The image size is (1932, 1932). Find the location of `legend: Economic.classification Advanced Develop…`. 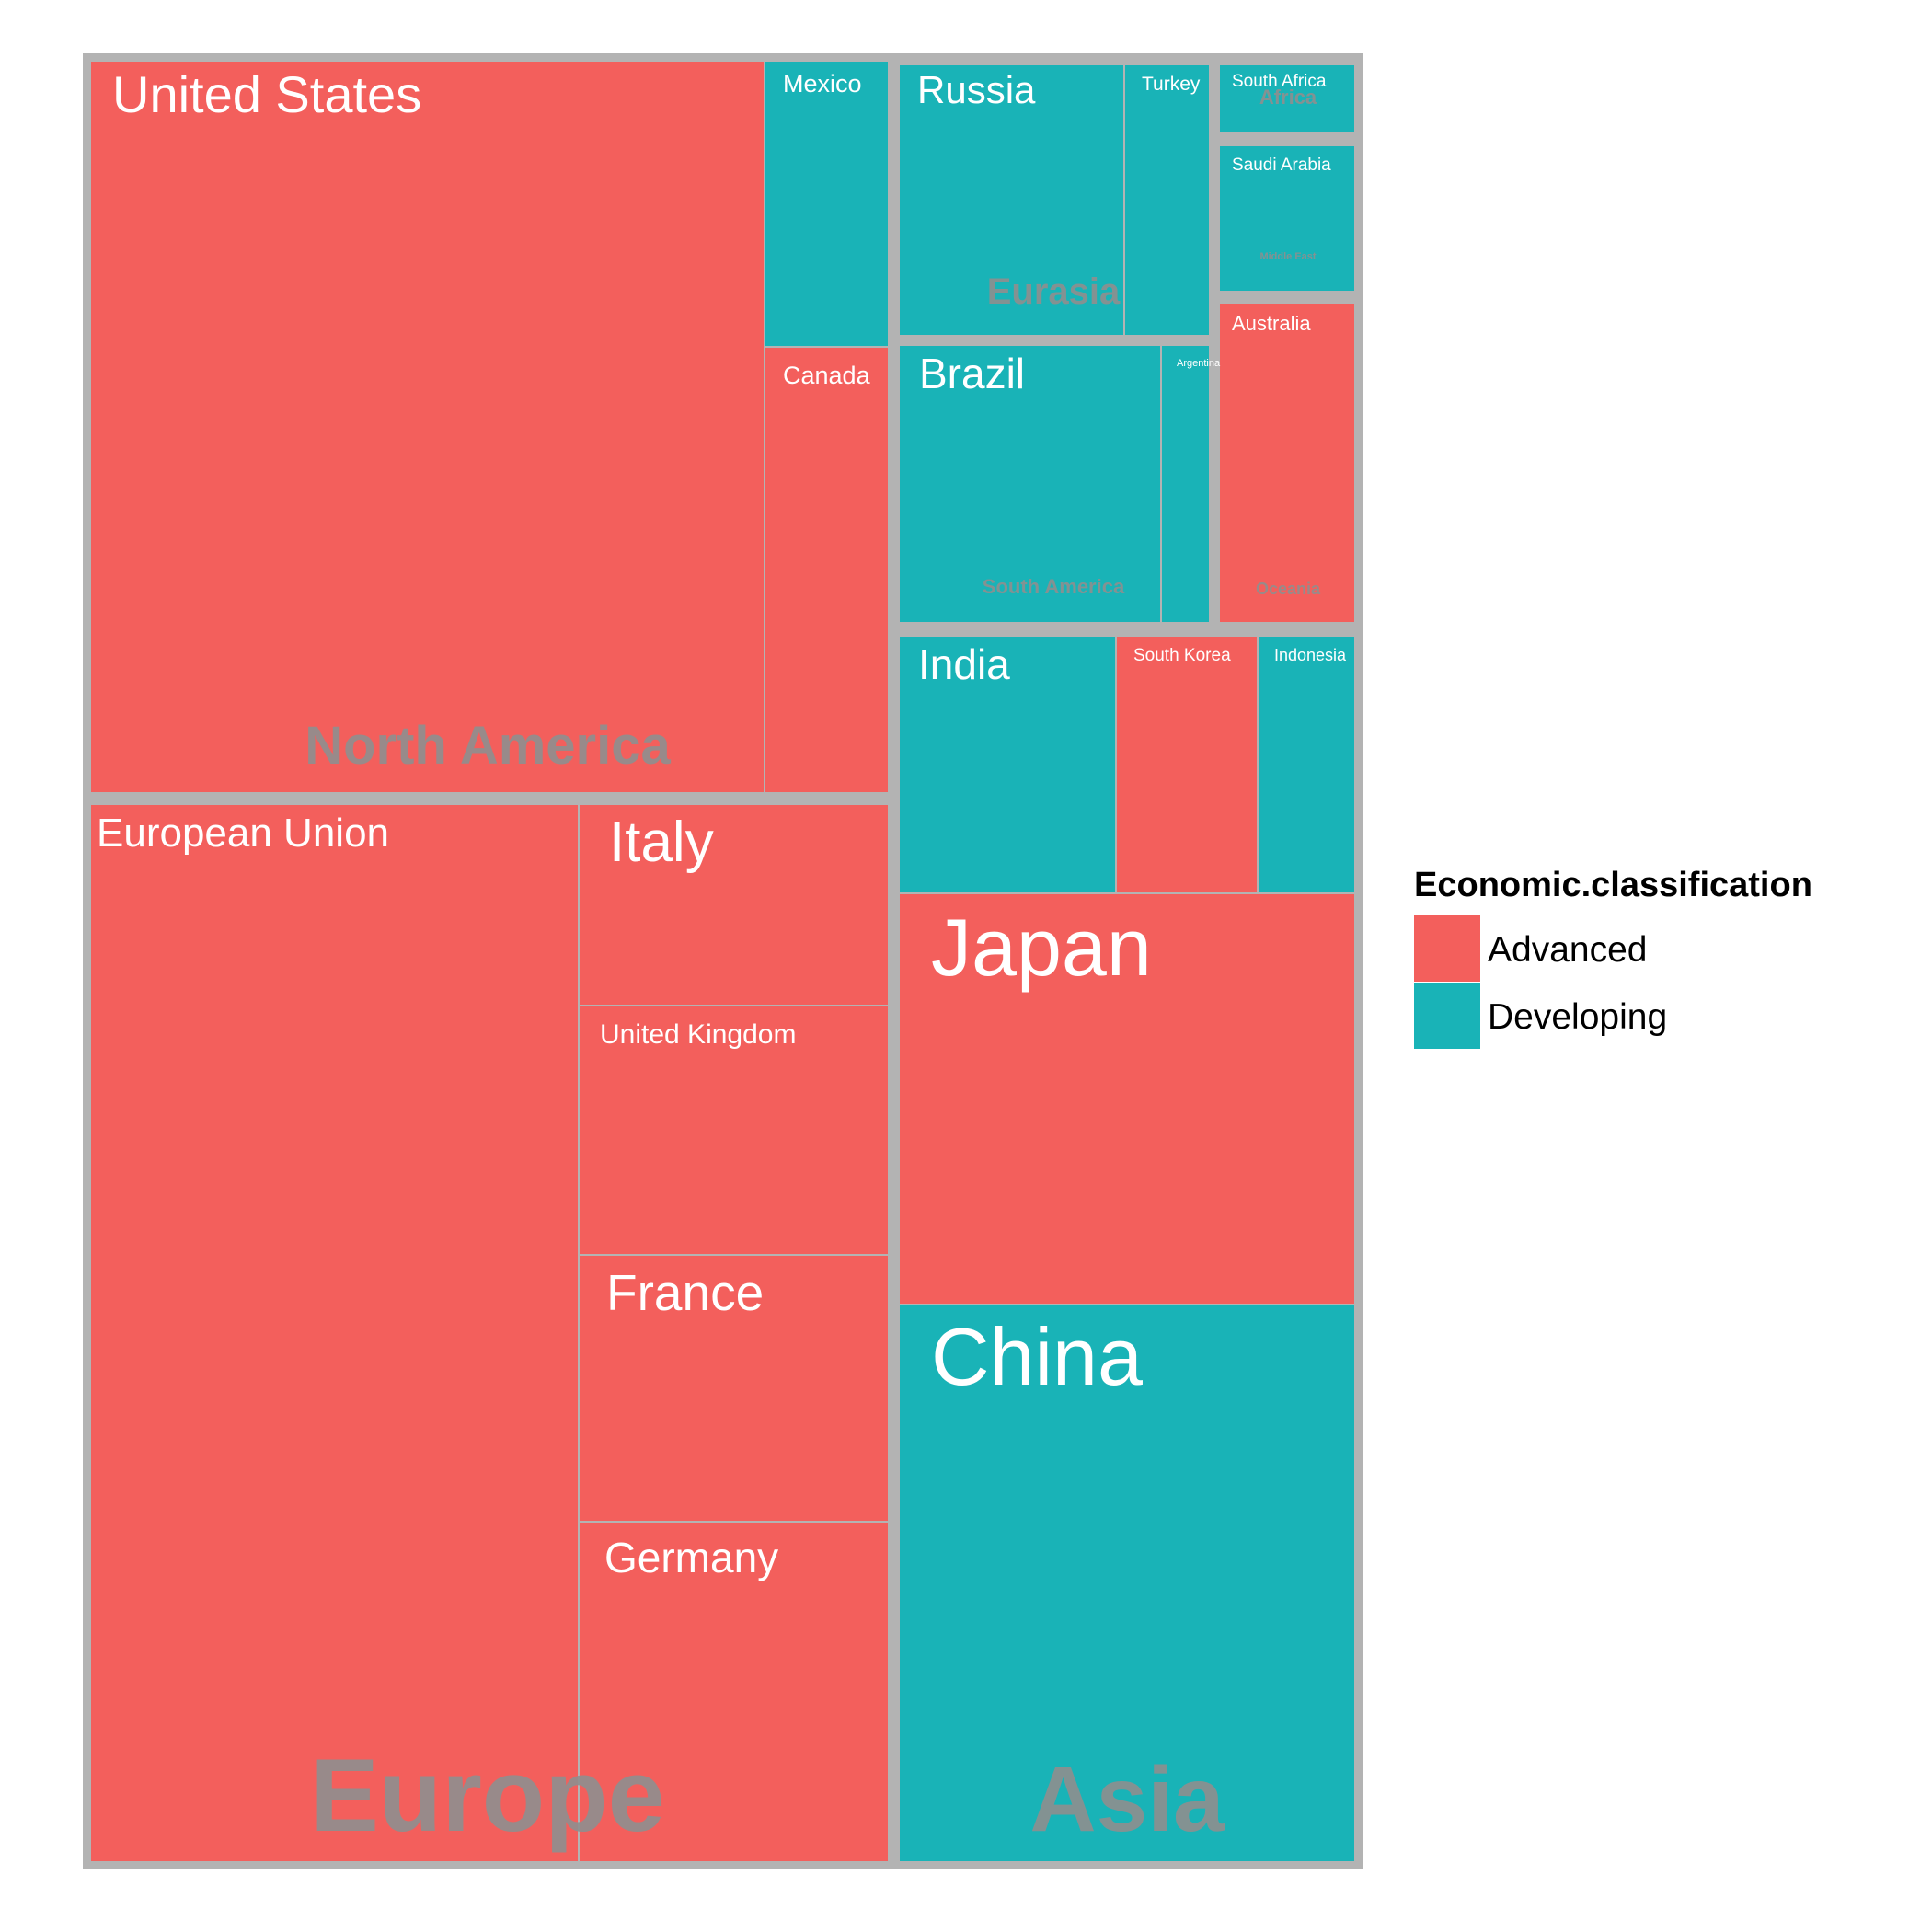

legend: Economic.classification Advanced Develop… is located at coordinates (1613, 957).